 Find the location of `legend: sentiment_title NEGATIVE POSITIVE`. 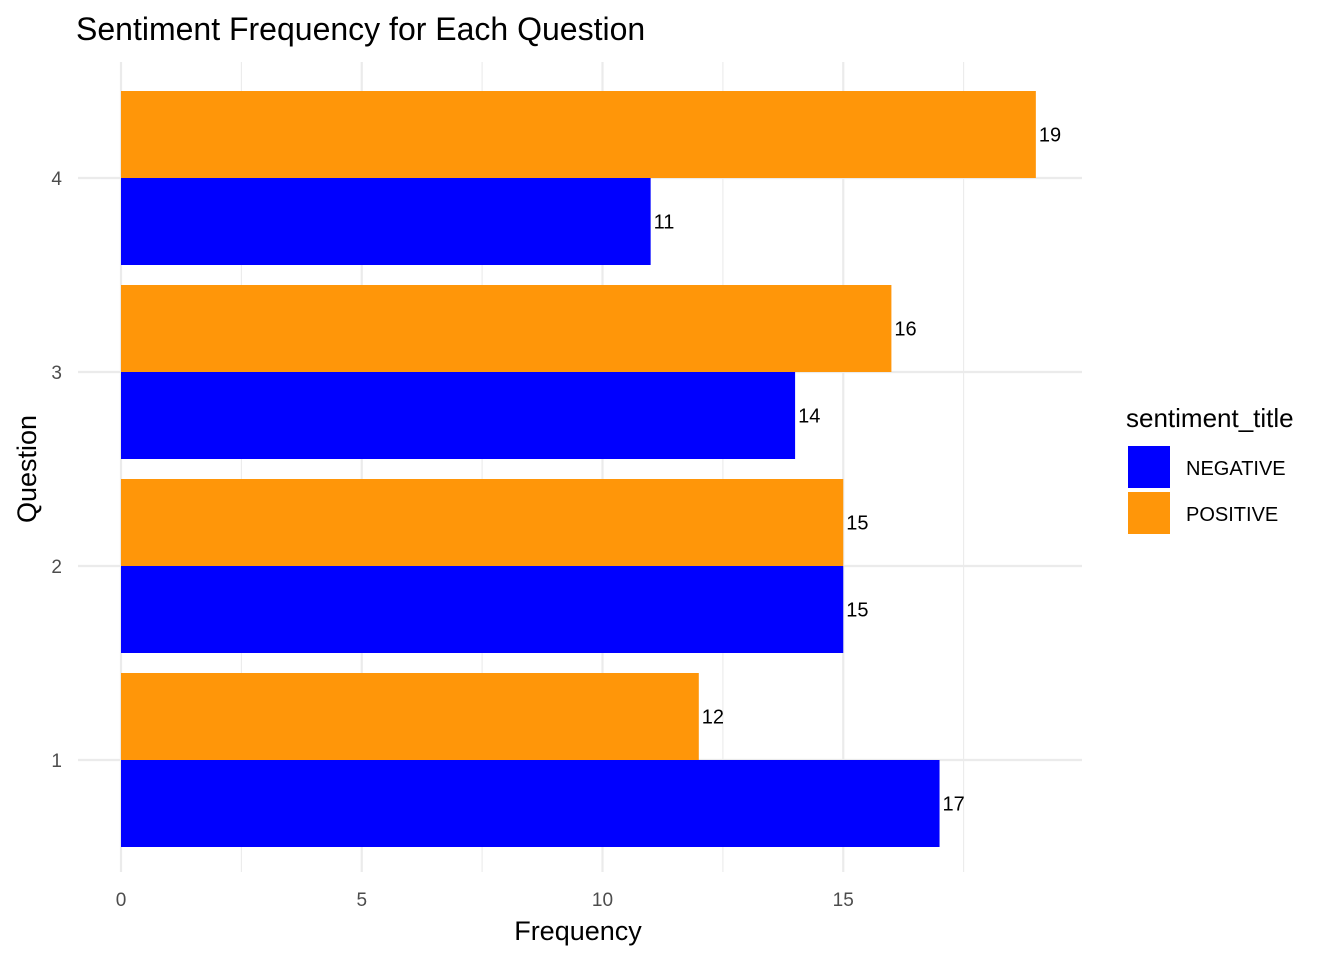

legend: sentiment_title NEGATIVE POSITIVE is located at coordinates (1210, 468).